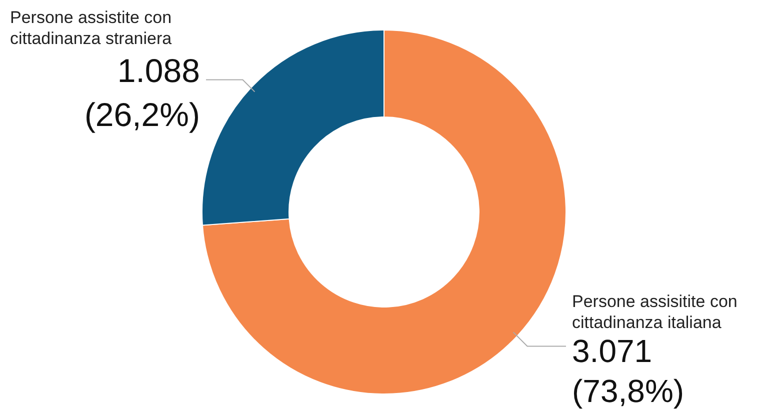  What do you see at coordinates (655, 312) in the screenshot?
I see `slice-label: Persone assisitite con cittadinanza italiana` at bounding box center [655, 312].